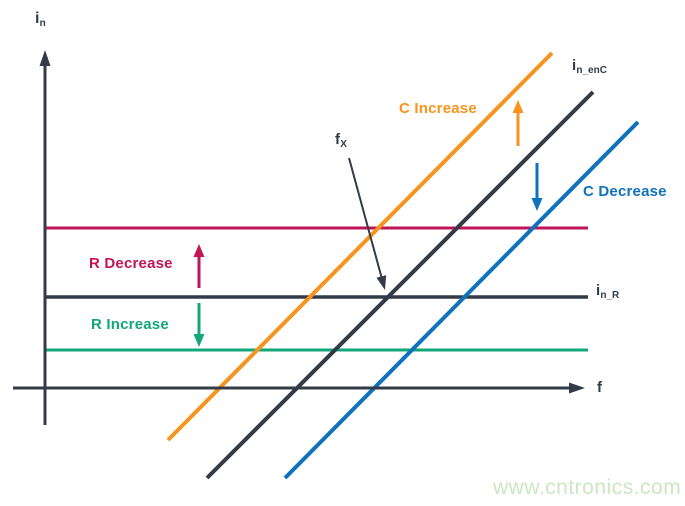  What do you see at coordinates (341, 140) in the screenshot?
I see `fx-corner-frequency-label: fX` at bounding box center [341, 140].